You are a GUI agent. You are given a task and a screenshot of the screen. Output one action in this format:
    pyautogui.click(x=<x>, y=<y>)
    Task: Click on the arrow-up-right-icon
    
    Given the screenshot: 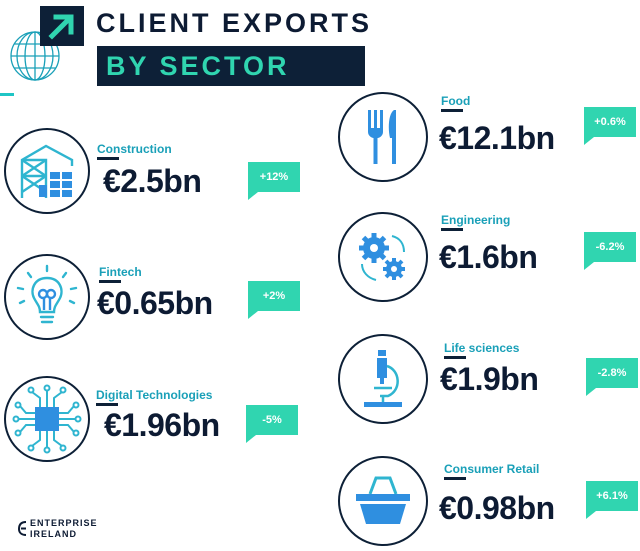 What is the action you would take?
    pyautogui.click(x=61, y=27)
    